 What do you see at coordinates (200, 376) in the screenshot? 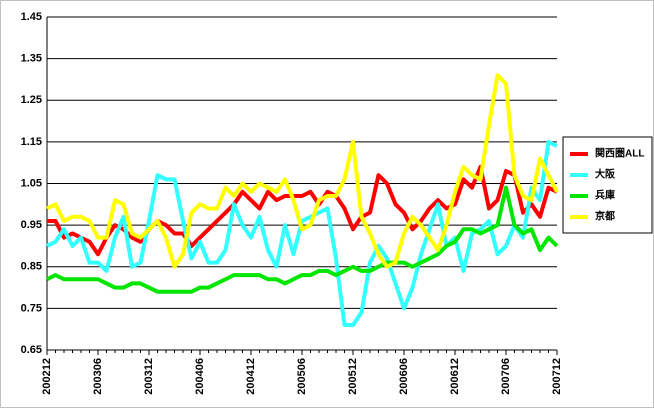
I see `x-tick-label: 200406` at bounding box center [200, 376].